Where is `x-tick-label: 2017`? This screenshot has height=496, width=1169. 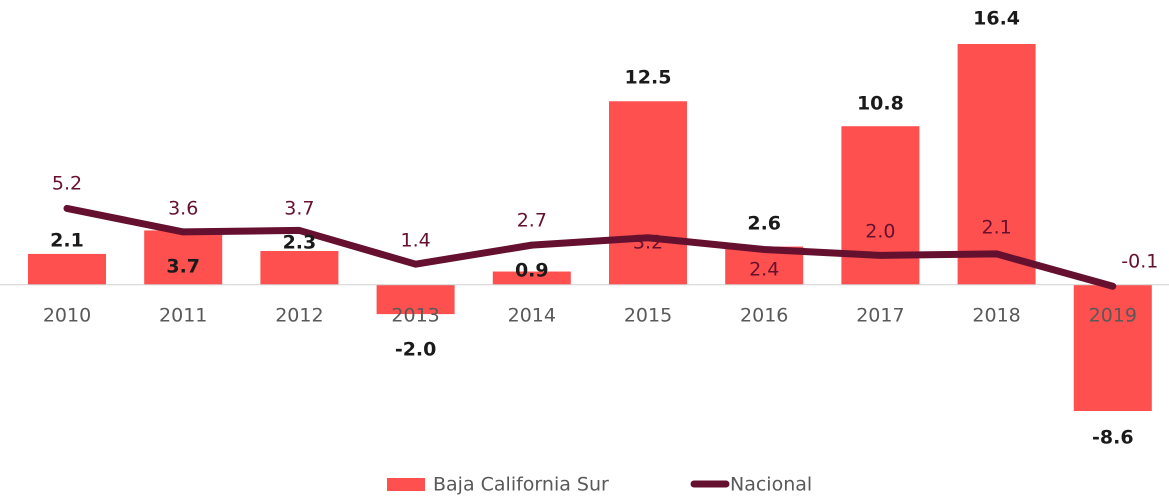 x-tick-label: 2017 is located at coordinates (880, 316).